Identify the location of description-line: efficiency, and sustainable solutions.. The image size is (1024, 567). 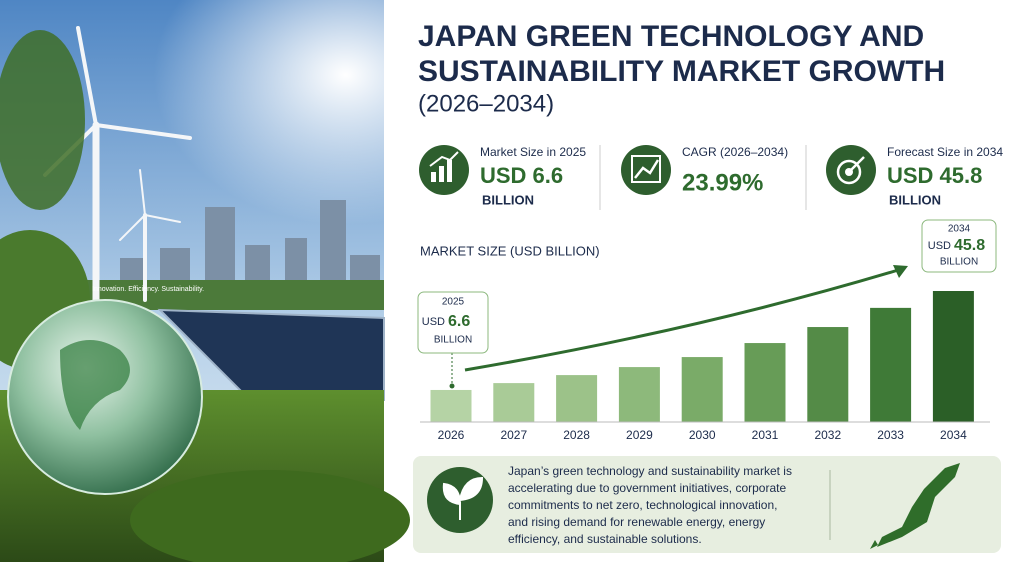
(605, 539).